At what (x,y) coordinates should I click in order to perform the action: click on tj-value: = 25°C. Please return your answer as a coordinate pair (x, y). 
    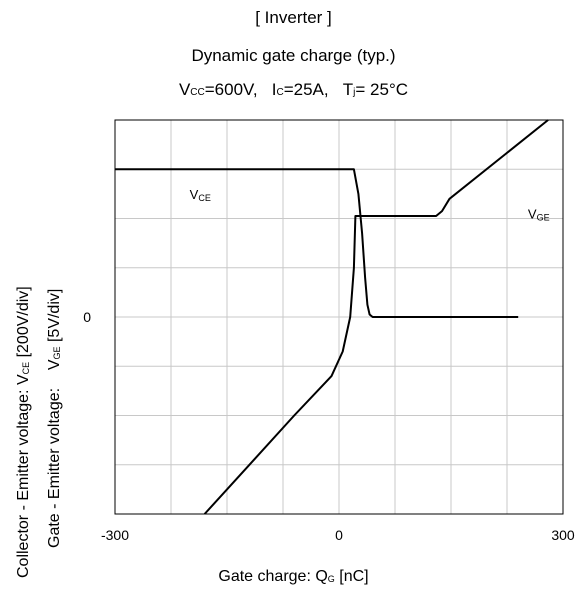
    Looking at the image, I should click on (382, 89).